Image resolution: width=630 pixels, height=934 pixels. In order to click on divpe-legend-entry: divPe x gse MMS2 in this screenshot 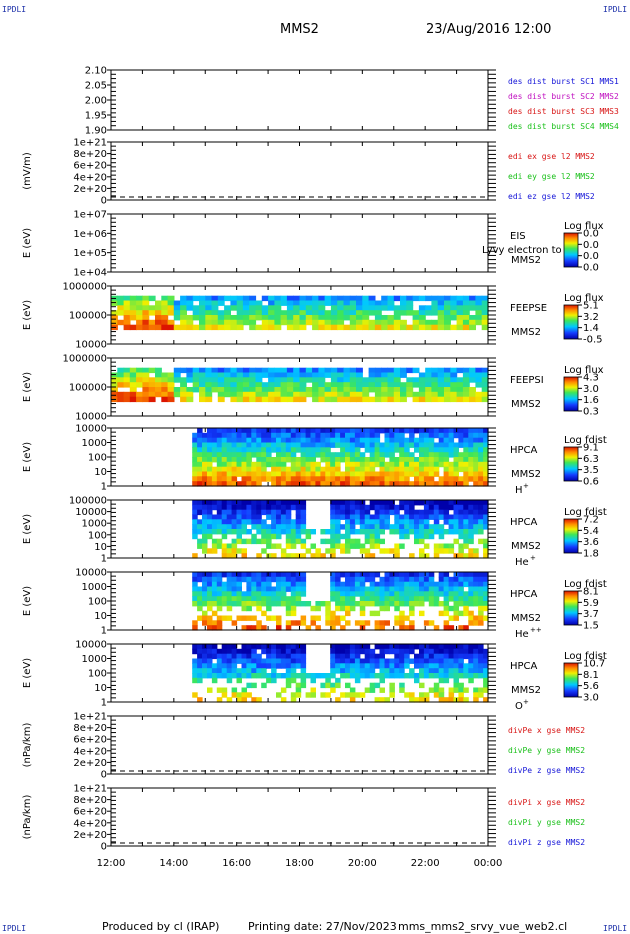, I will do `click(546, 730)`.